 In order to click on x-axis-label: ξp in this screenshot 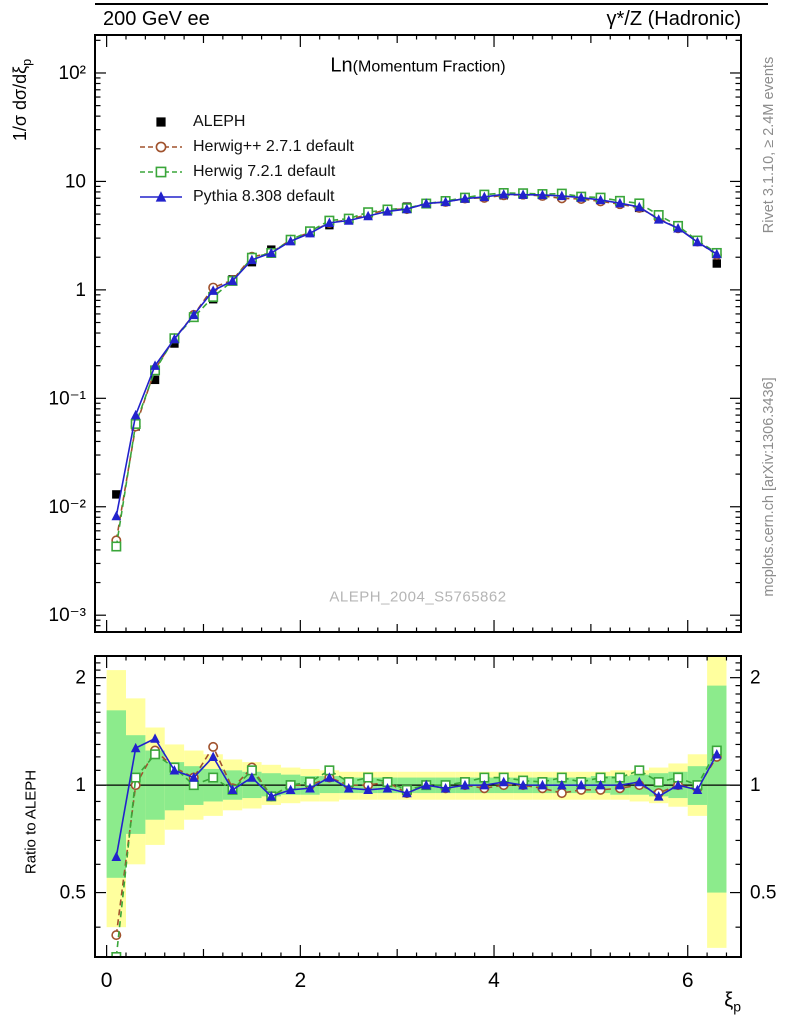, I will do `click(732, 1002)`.